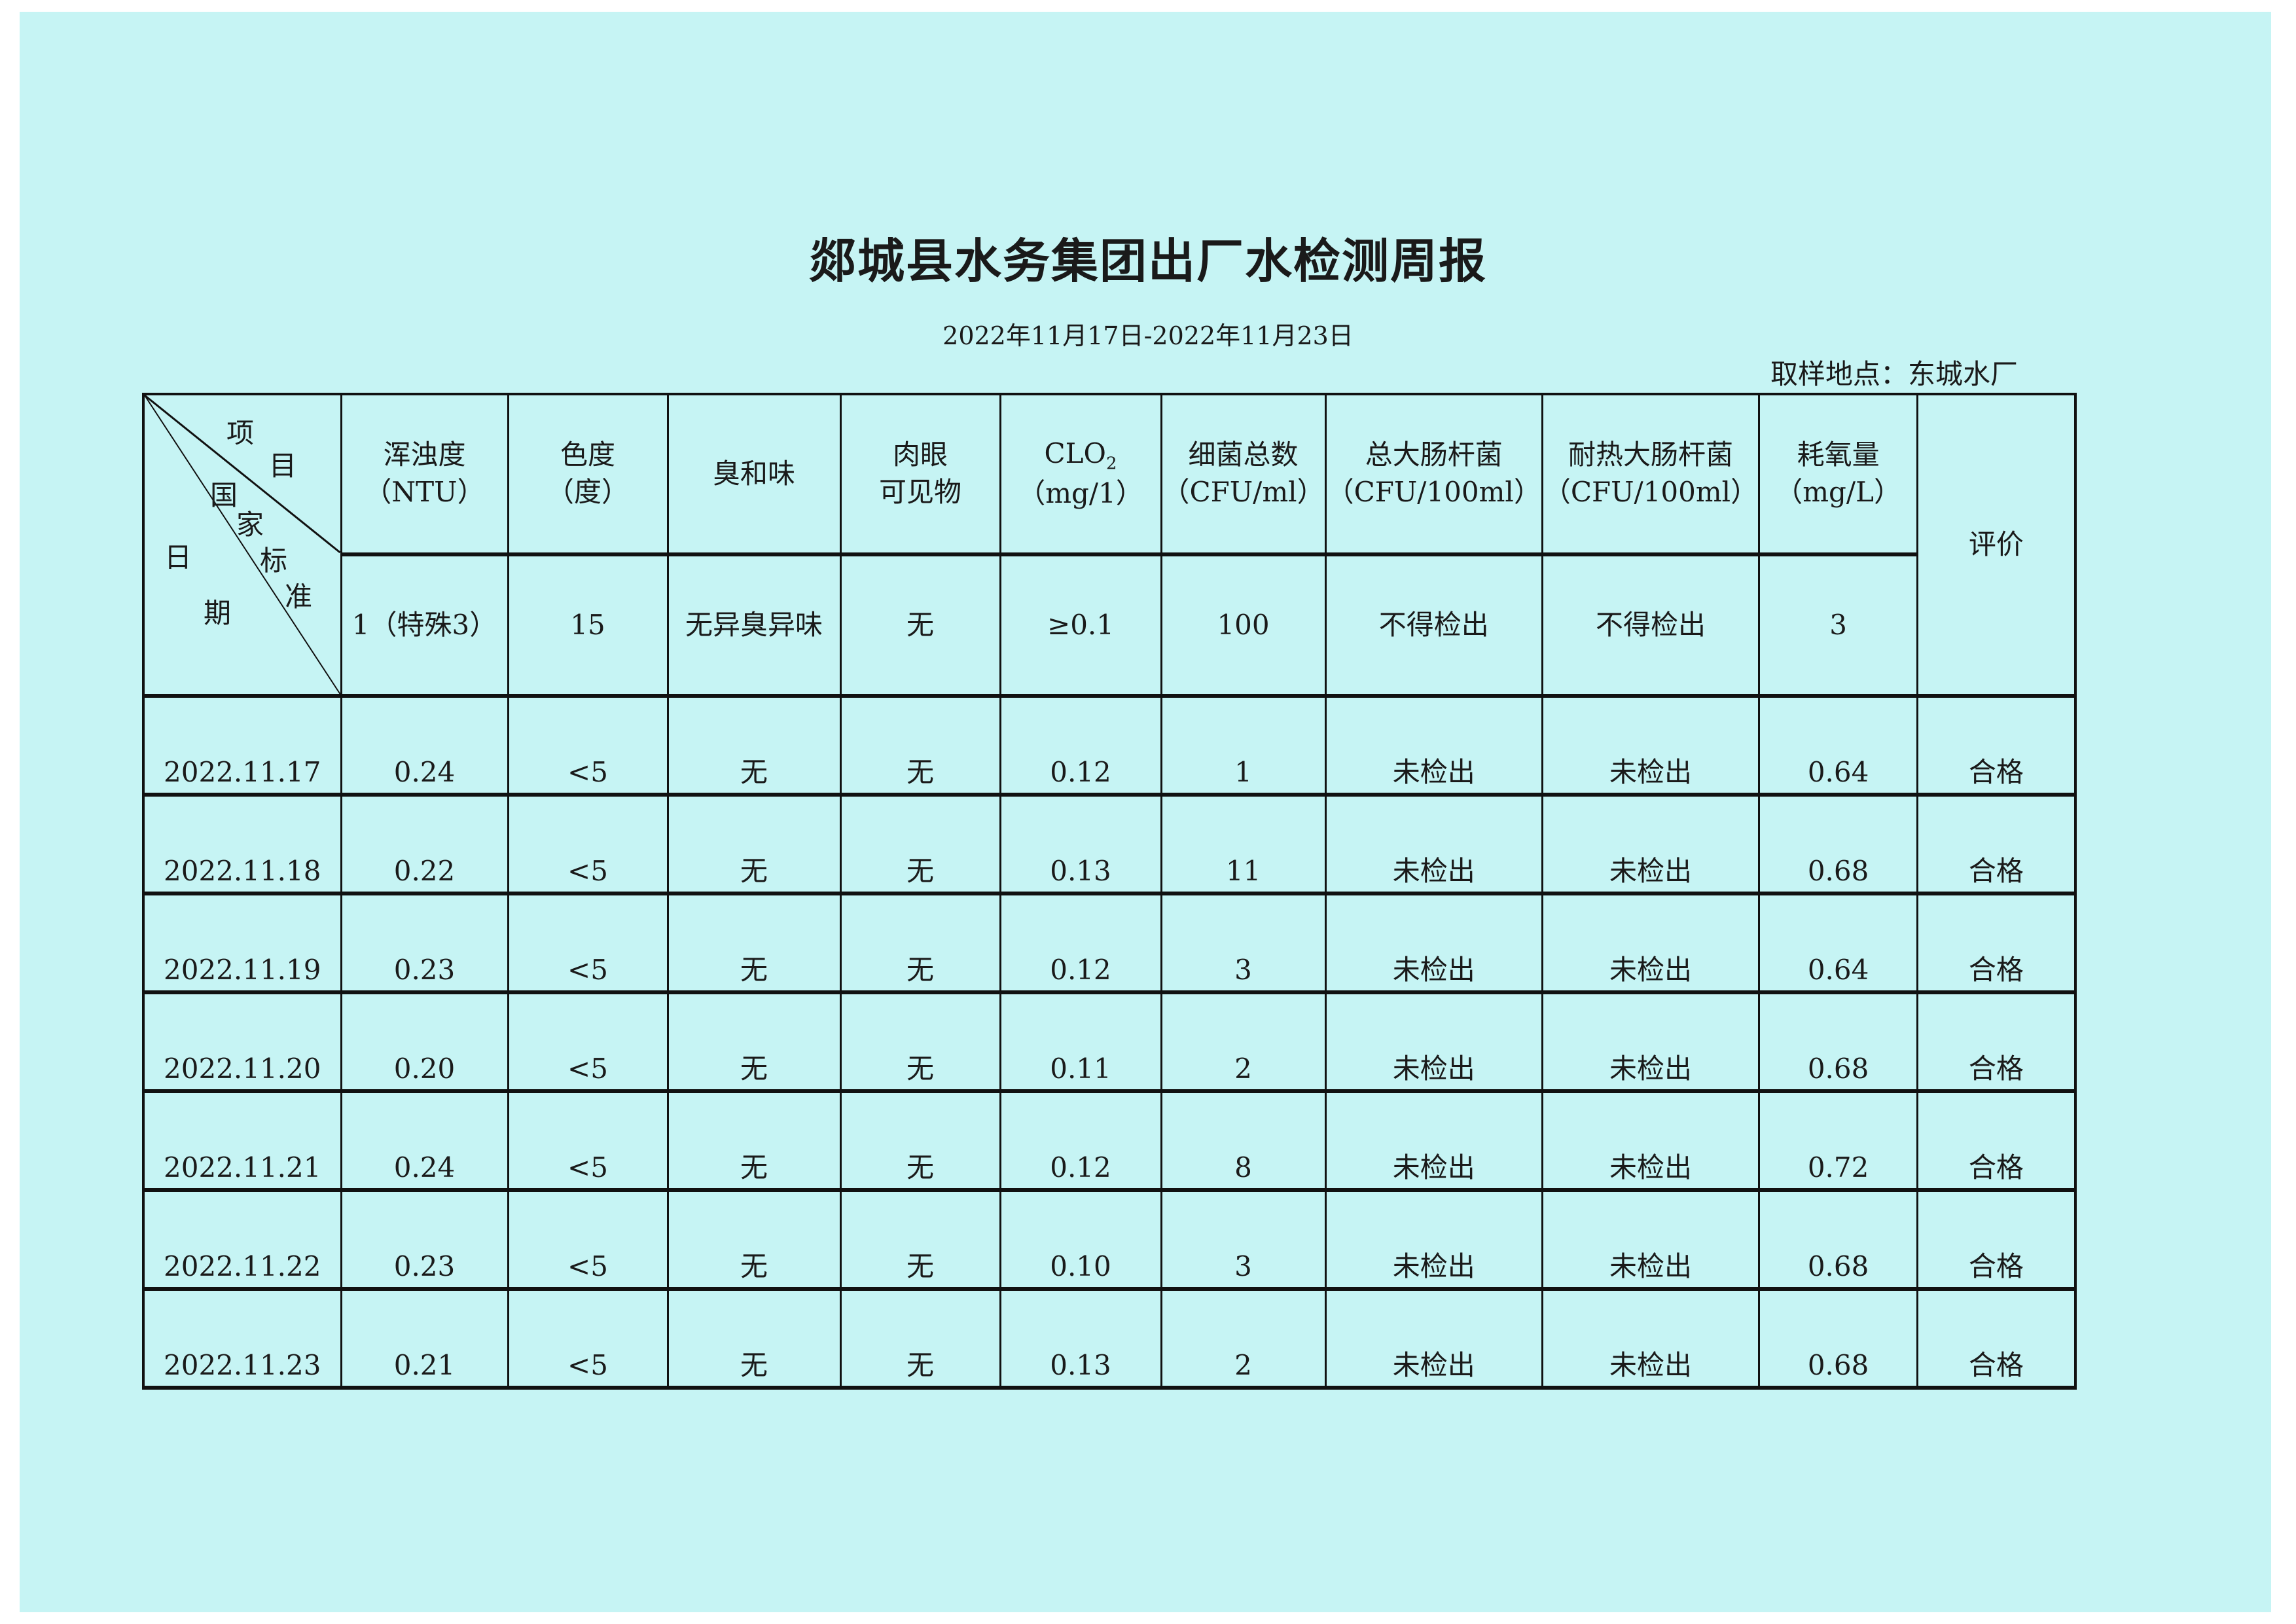  Describe the element at coordinates (1080, 1042) in the screenshot. I see `value-cell: 0.11` at that location.